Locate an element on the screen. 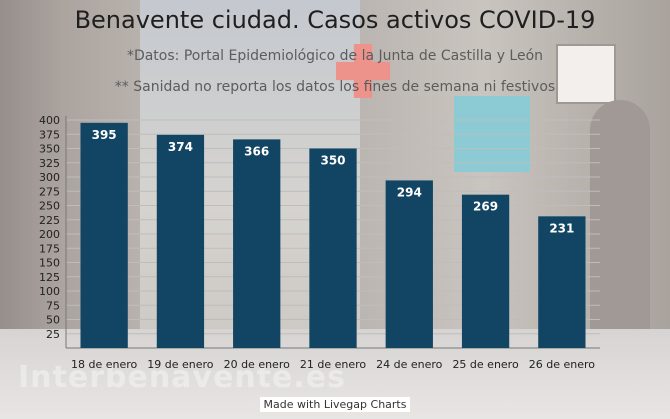  chart-title: Benavente ciudad. Casos activos COVID-19 is located at coordinates (335, 20).